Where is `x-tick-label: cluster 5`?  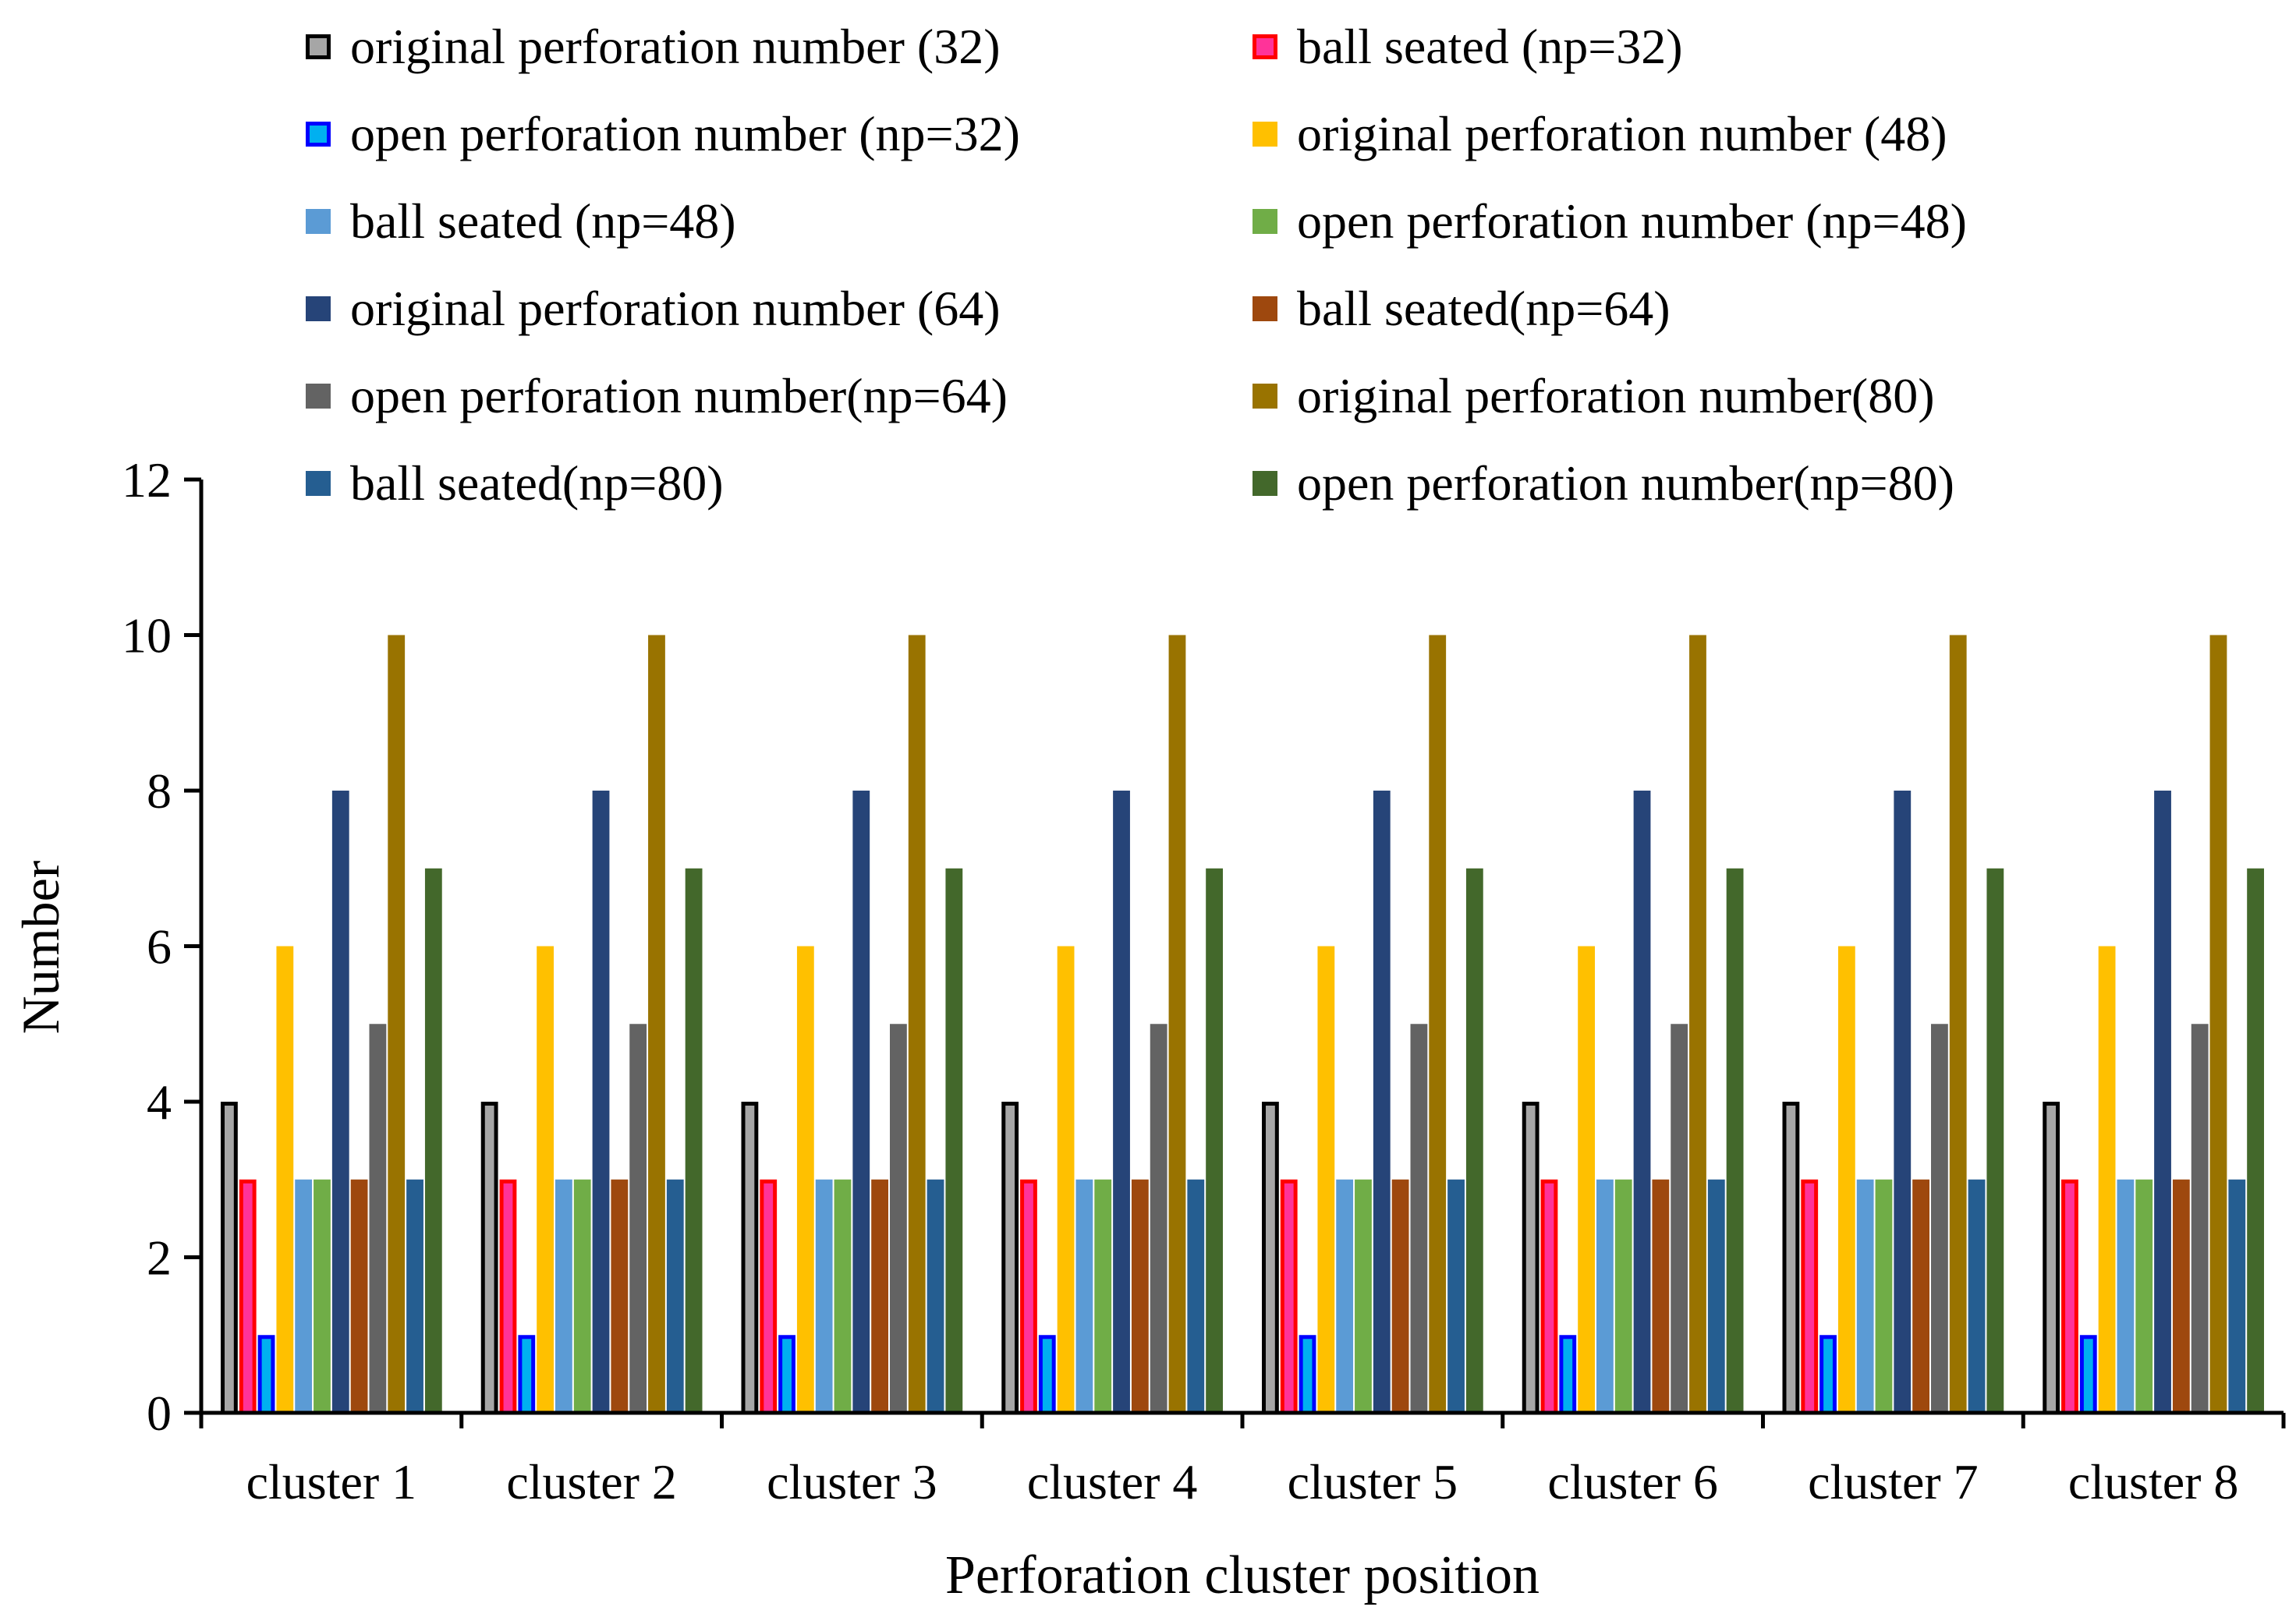 x-tick-label: cluster 5 is located at coordinates (1373, 1482).